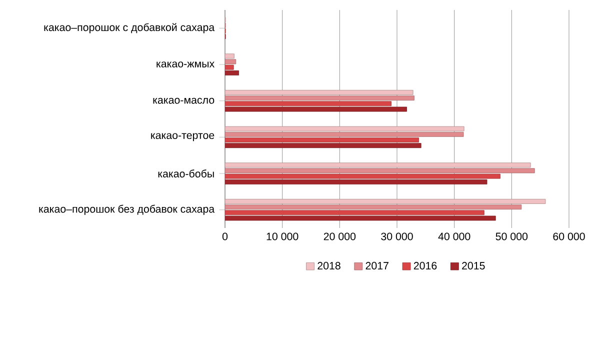 The height and width of the screenshot is (349, 603). I want to click on y-tick-label: какао–порошок без добавок сахара, so click(127, 209).